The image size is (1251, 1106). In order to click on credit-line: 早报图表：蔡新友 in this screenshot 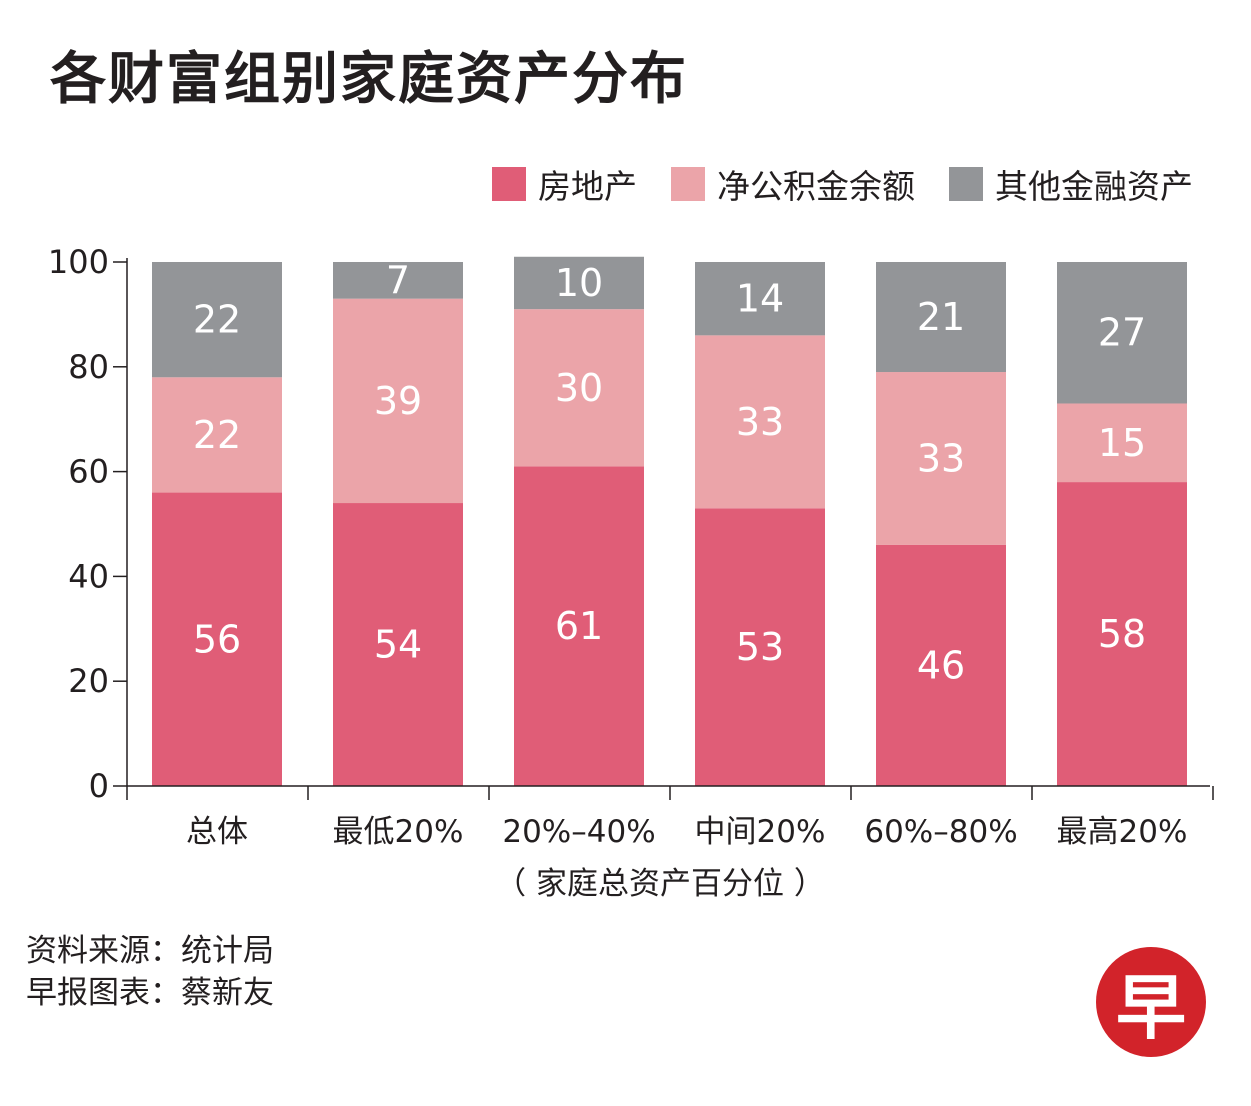, I will do `click(150, 993)`.